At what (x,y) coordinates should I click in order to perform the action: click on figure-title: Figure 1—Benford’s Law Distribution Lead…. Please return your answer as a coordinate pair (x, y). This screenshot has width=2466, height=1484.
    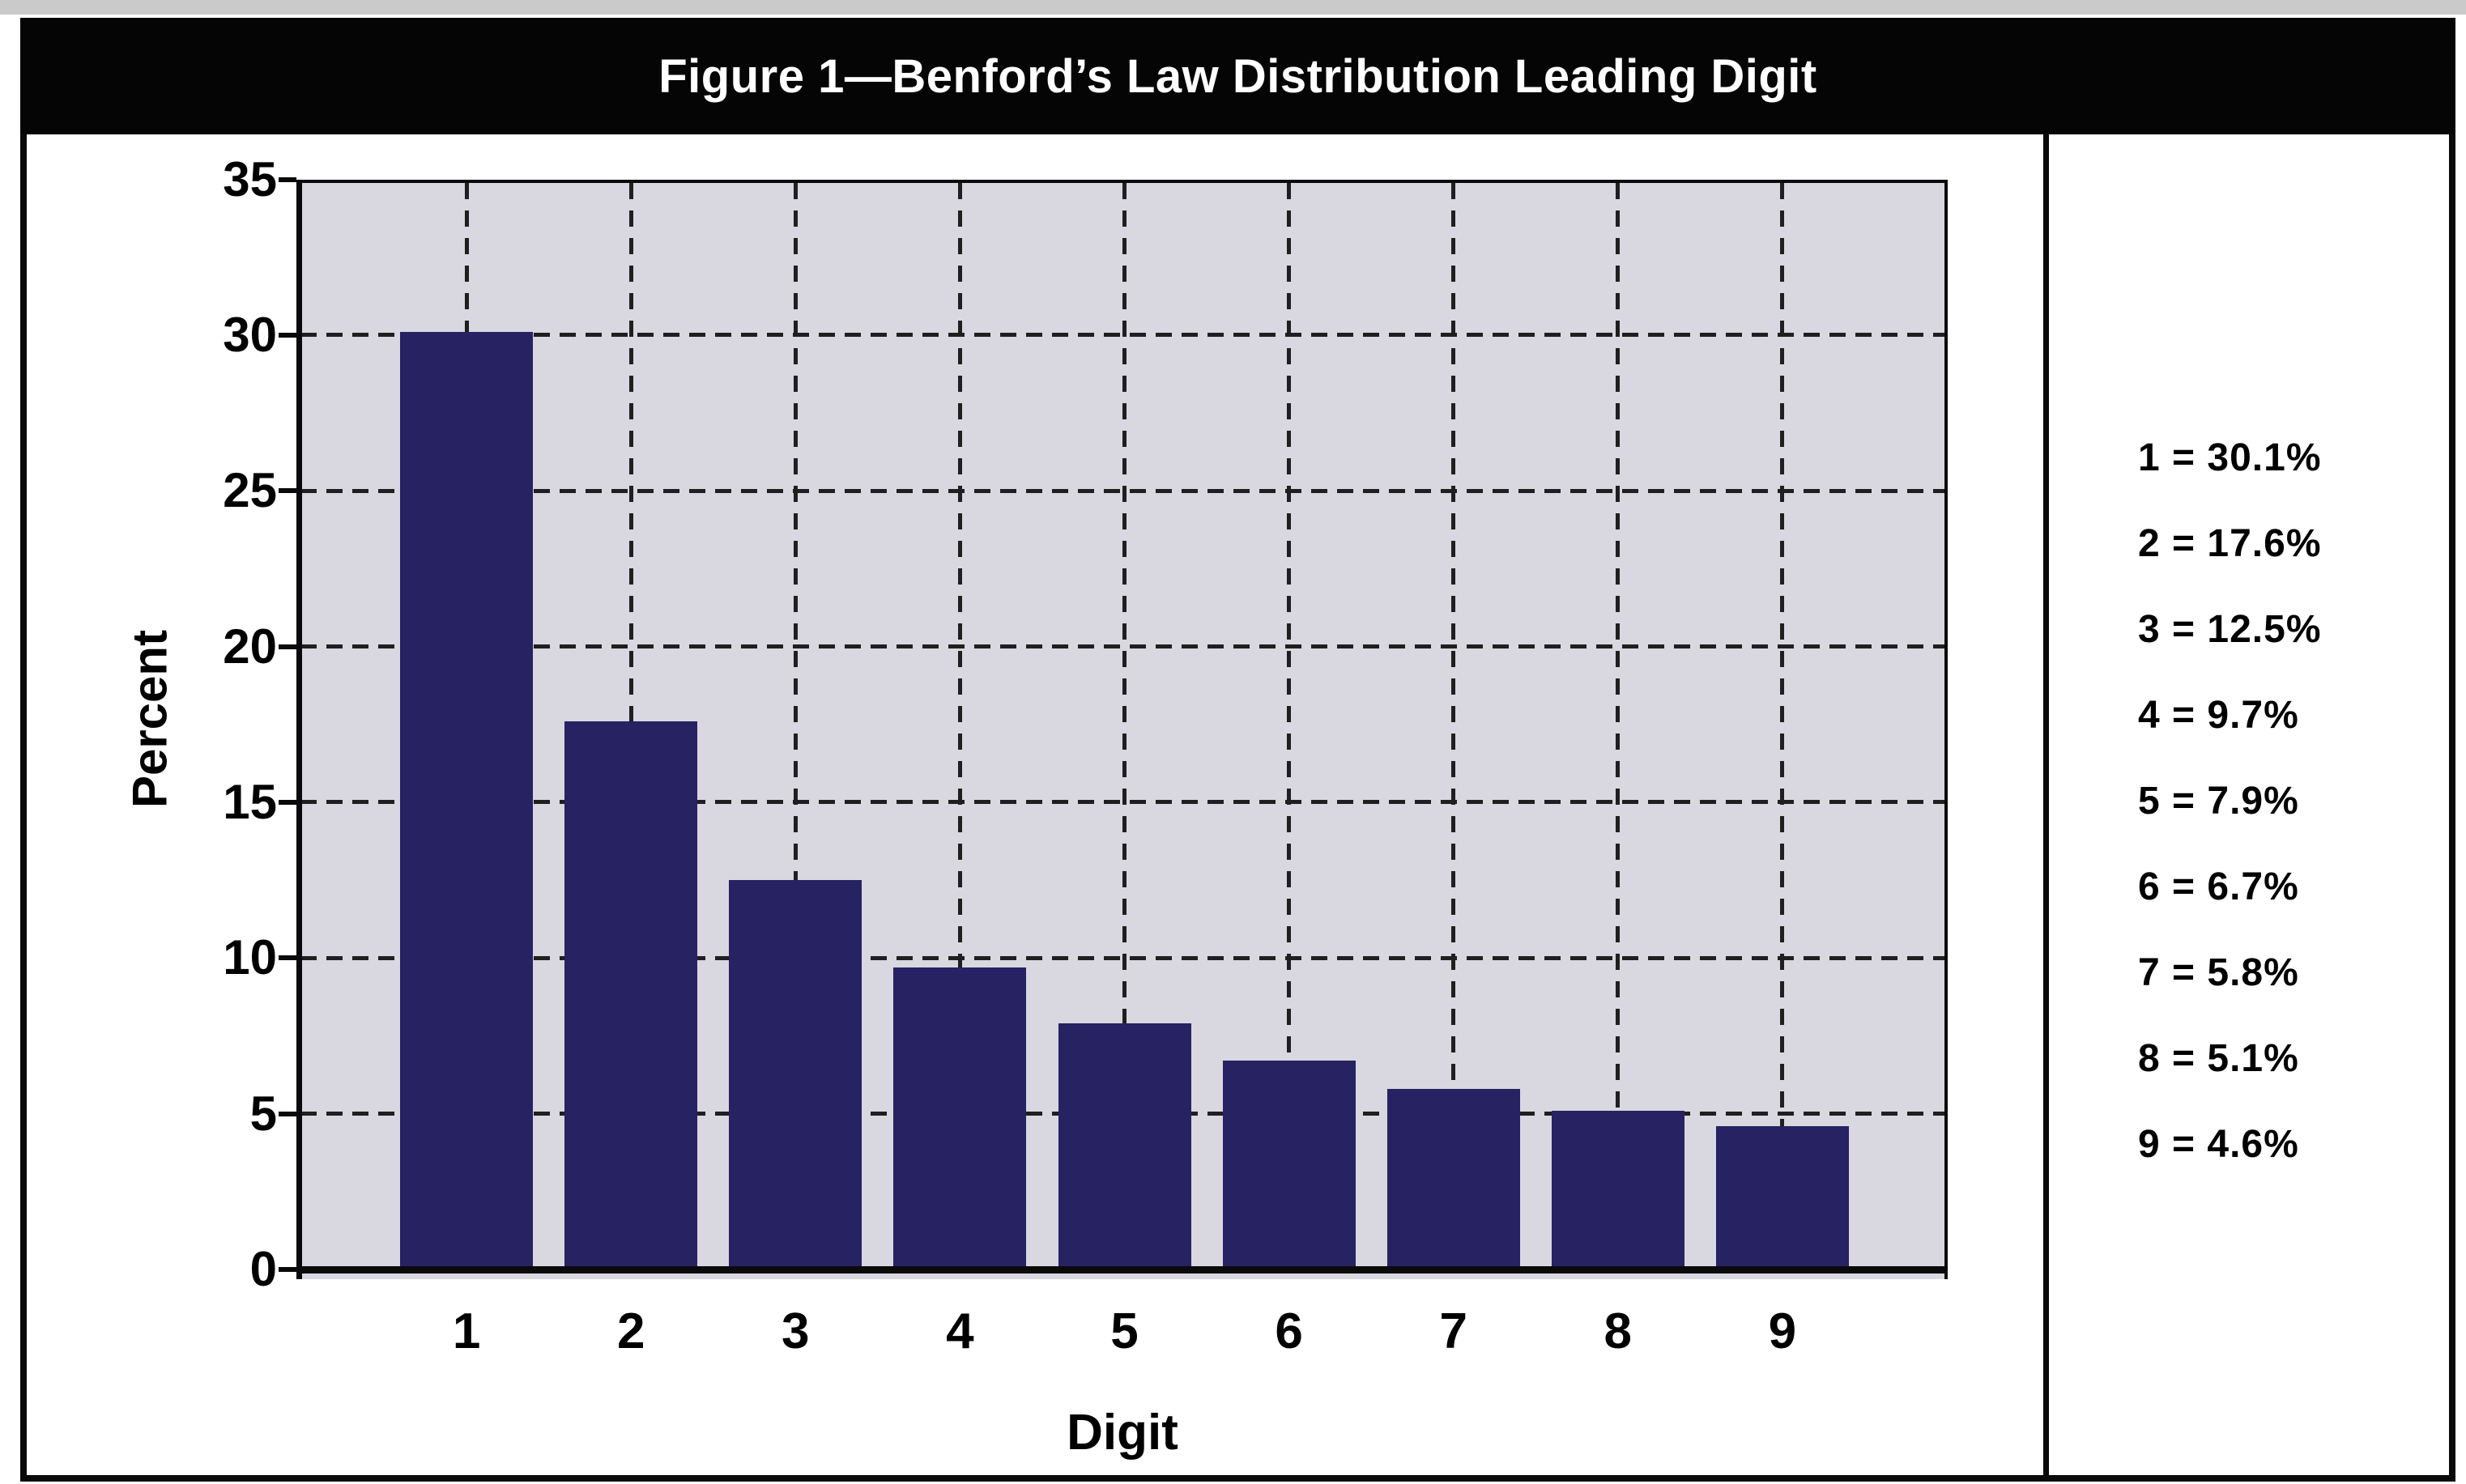
    Looking at the image, I should click on (1237, 76).